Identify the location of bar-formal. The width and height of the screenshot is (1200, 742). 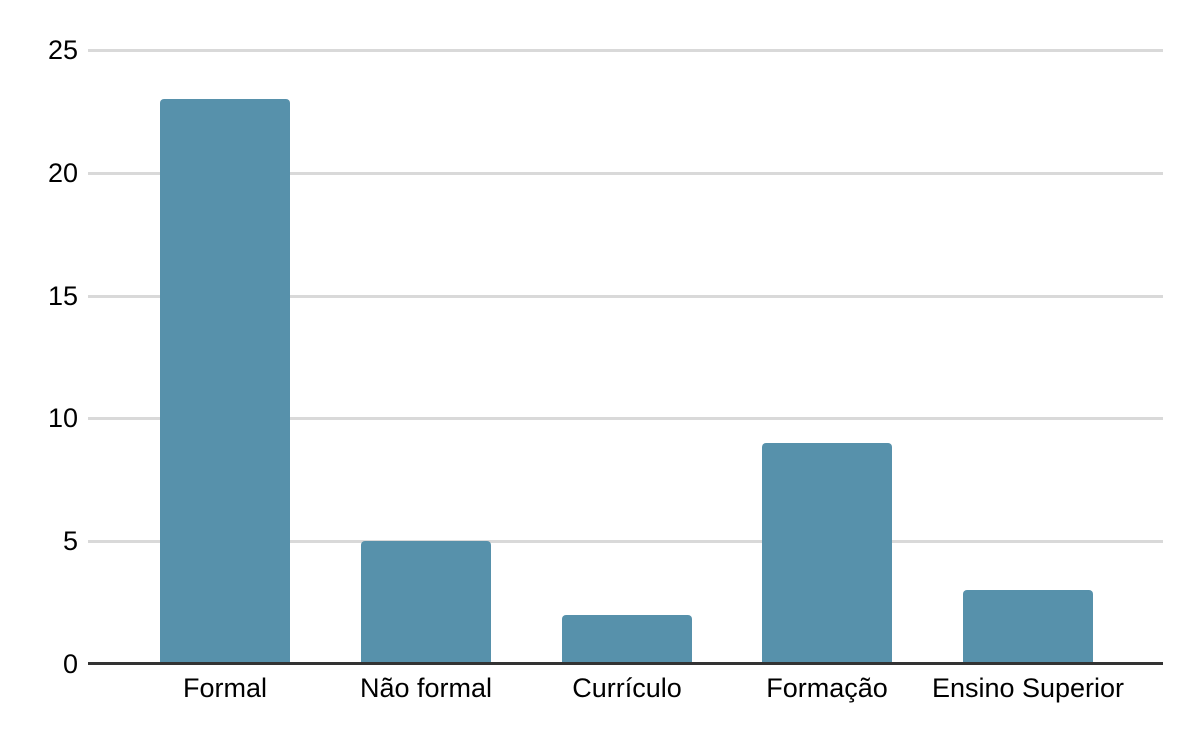
(225, 381).